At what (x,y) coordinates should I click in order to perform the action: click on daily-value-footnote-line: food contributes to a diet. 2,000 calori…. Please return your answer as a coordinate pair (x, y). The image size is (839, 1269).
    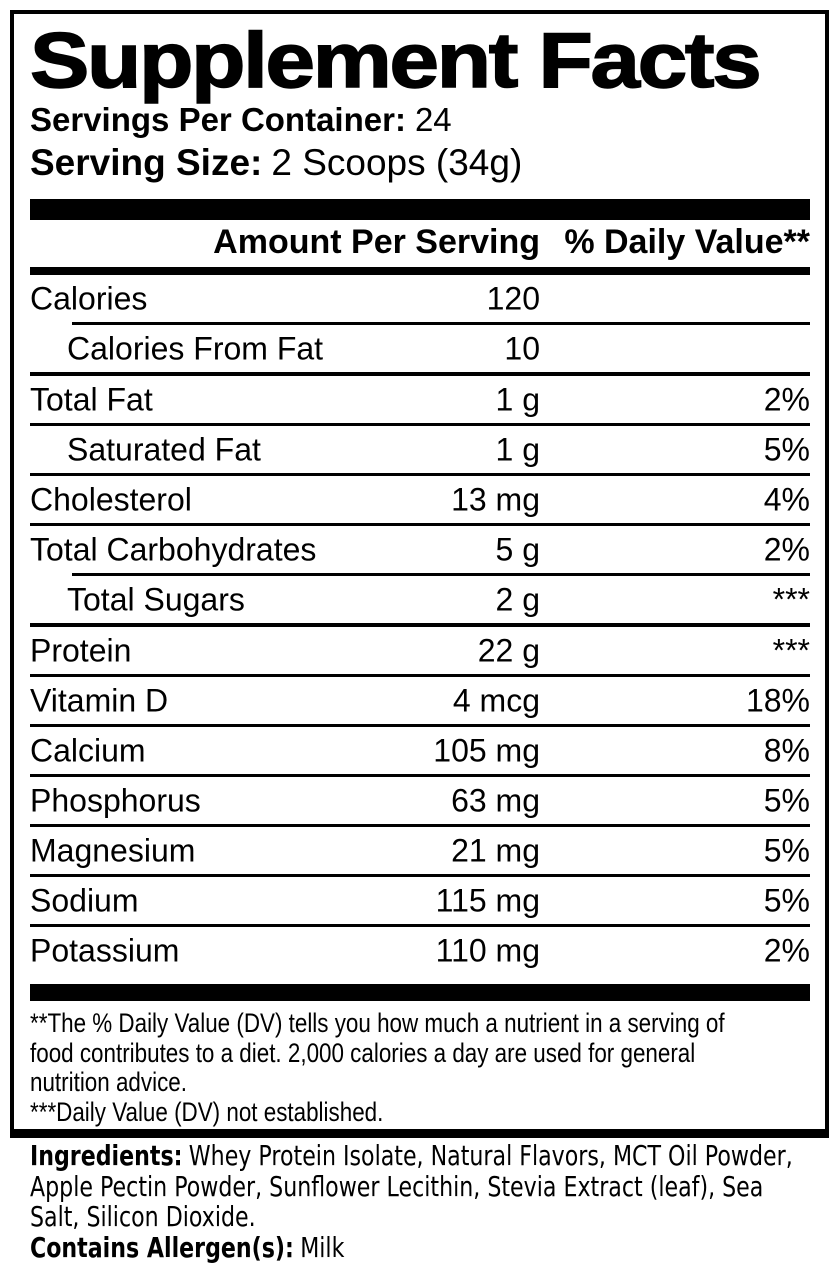
    Looking at the image, I should click on (363, 1052).